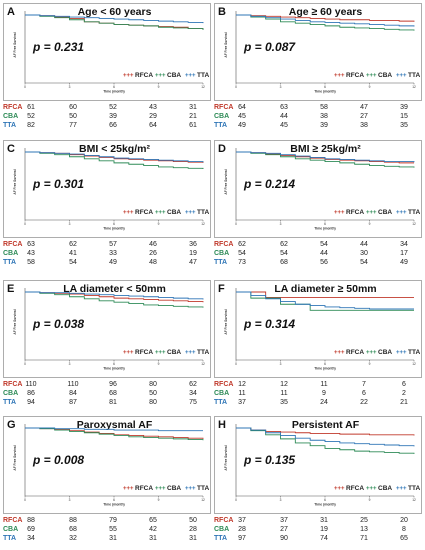 This screenshot has width=425, height=550. Describe the element at coordinates (12, 107) in the screenshot. I see `risk-table-group-rfca: RFCA` at that location.